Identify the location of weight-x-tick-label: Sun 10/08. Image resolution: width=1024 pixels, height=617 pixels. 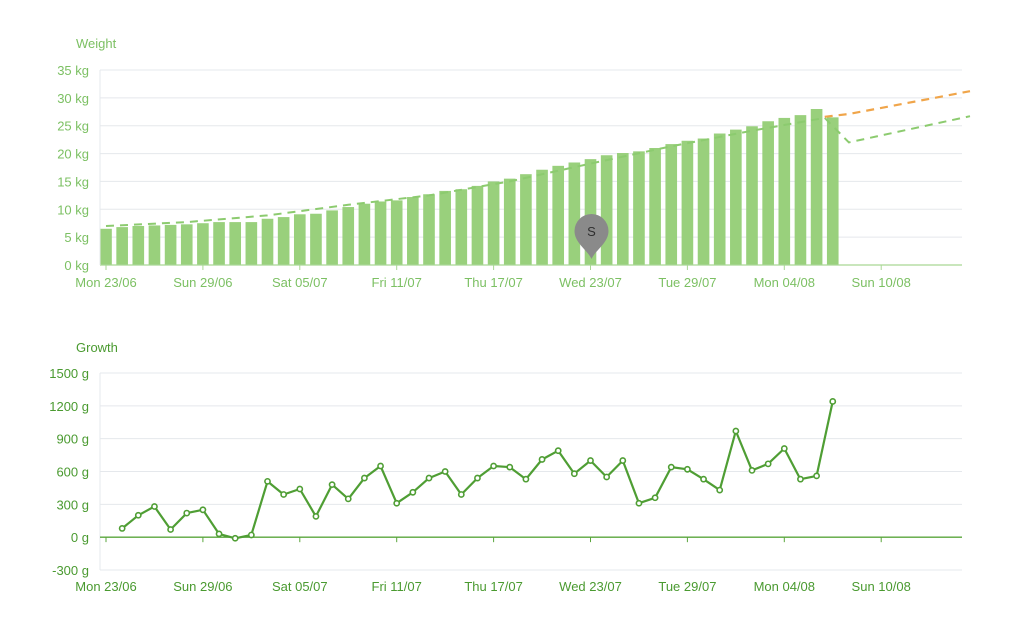
(881, 282).